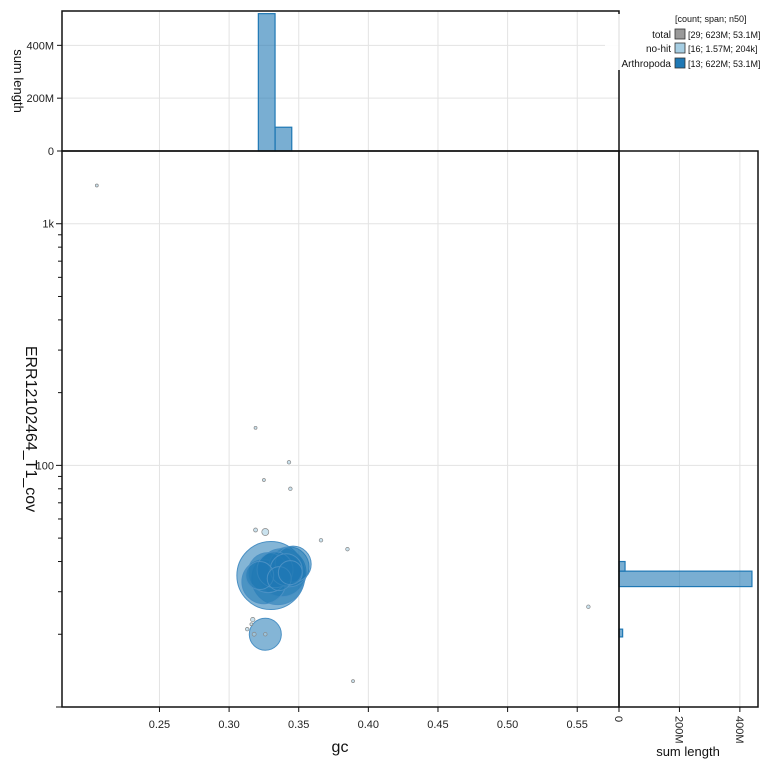 The height and width of the screenshot is (770, 770). Describe the element at coordinates (51, 152) in the screenshot. I see `top-hist-tick-label: 0` at that location.